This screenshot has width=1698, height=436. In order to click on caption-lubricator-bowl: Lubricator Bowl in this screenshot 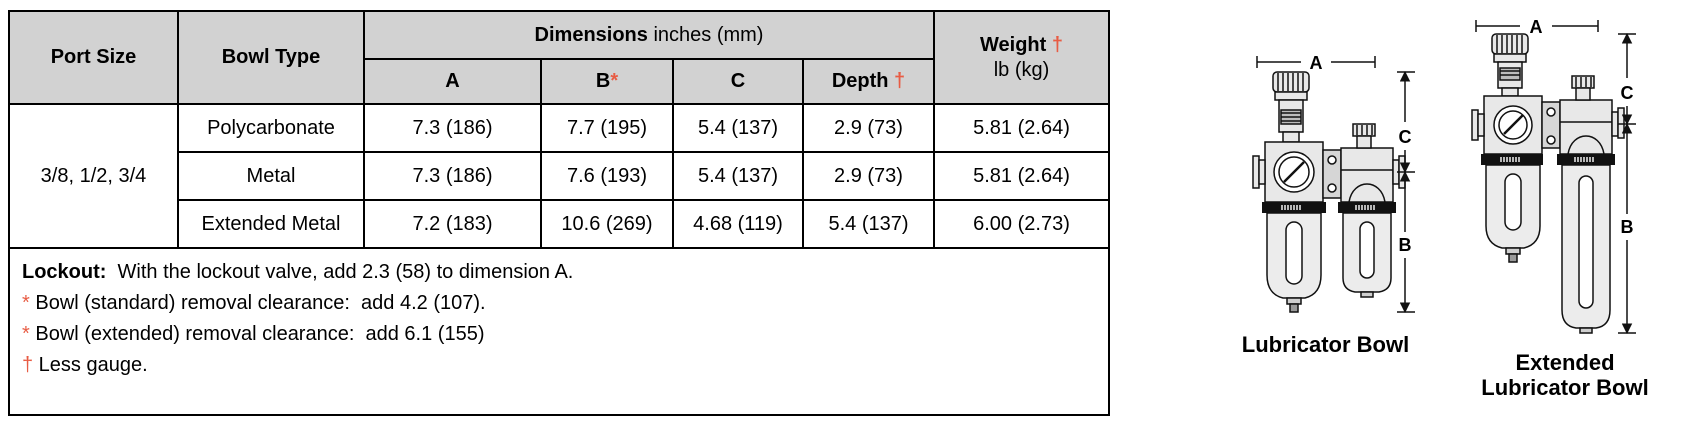, I will do `click(1325, 344)`.